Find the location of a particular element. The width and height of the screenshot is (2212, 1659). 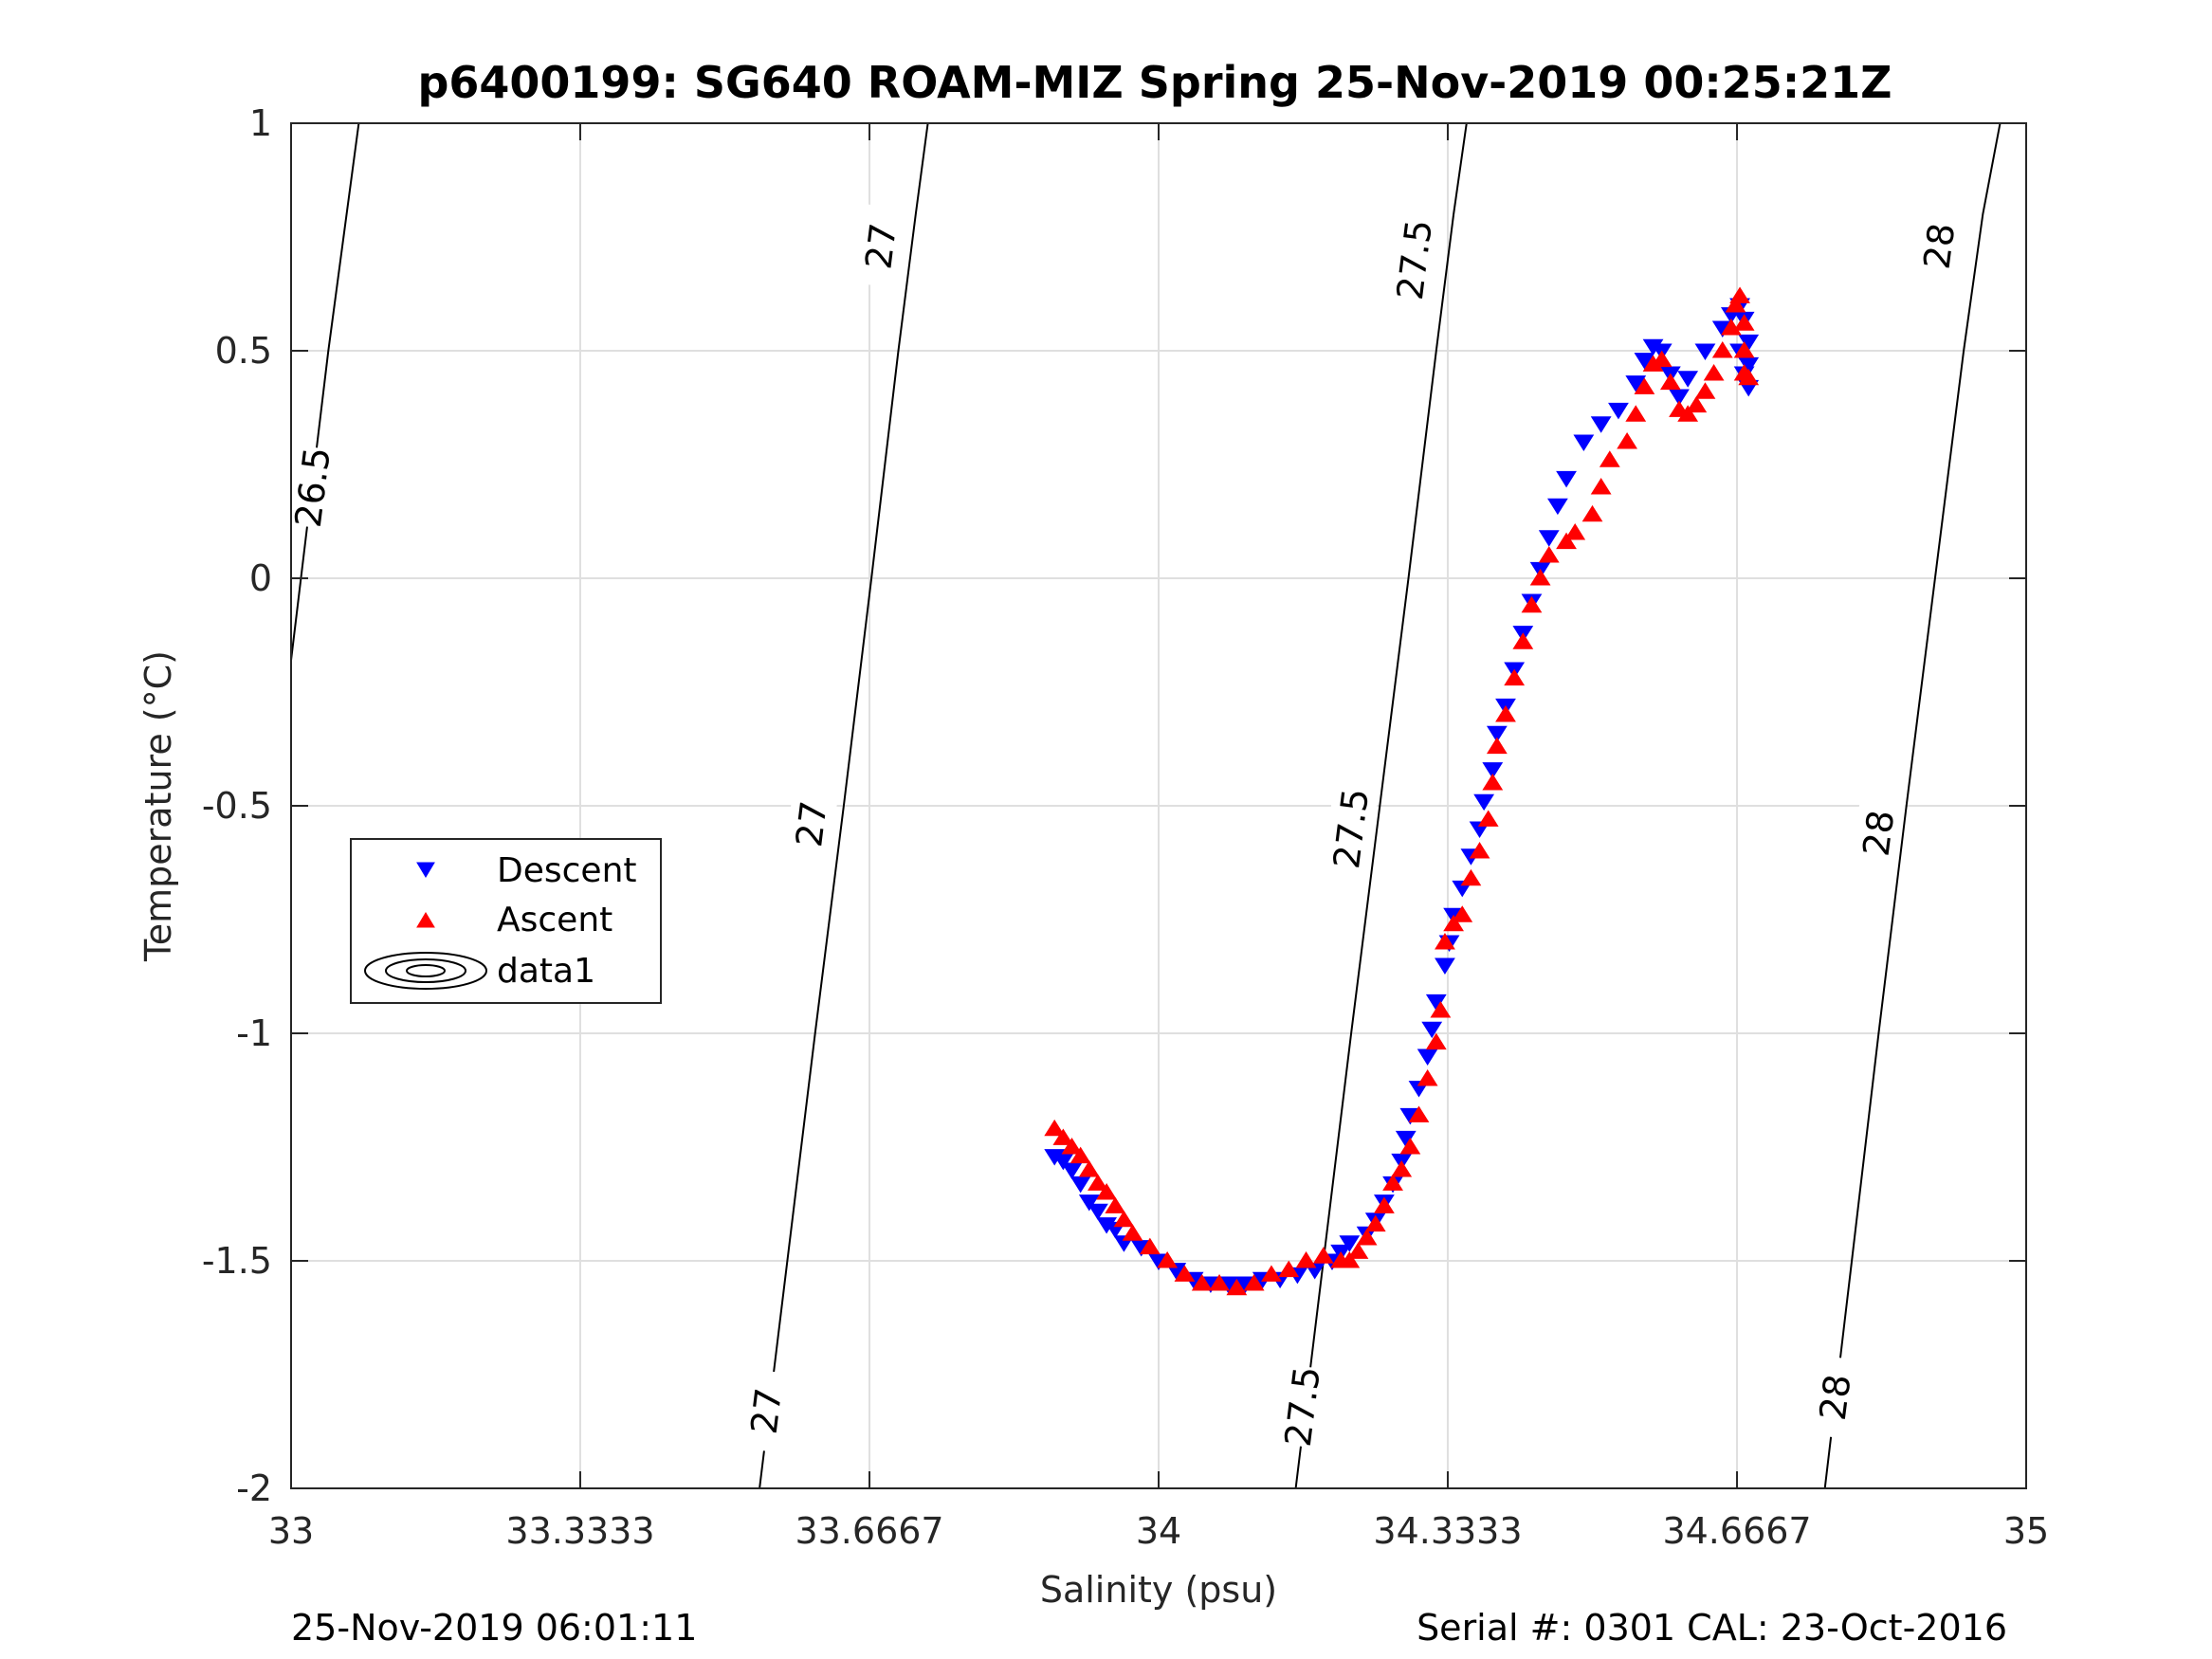

y-tick-label: 1 is located at coordinates (260, 123).